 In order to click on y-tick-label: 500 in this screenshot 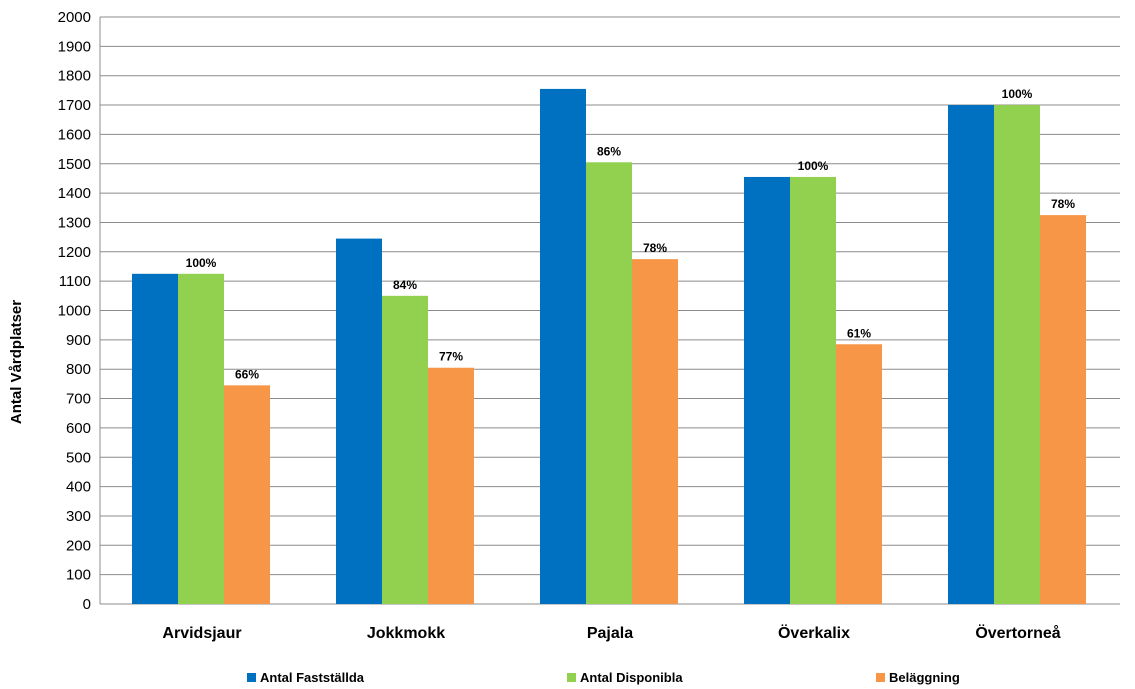, I will do `click(78, 457)`.